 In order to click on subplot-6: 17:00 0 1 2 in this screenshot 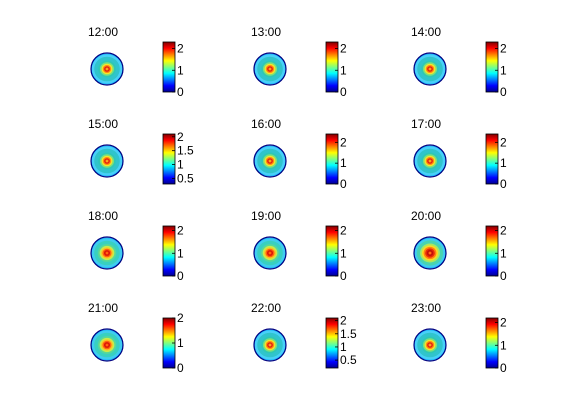, I will do `click(459, 154)`.